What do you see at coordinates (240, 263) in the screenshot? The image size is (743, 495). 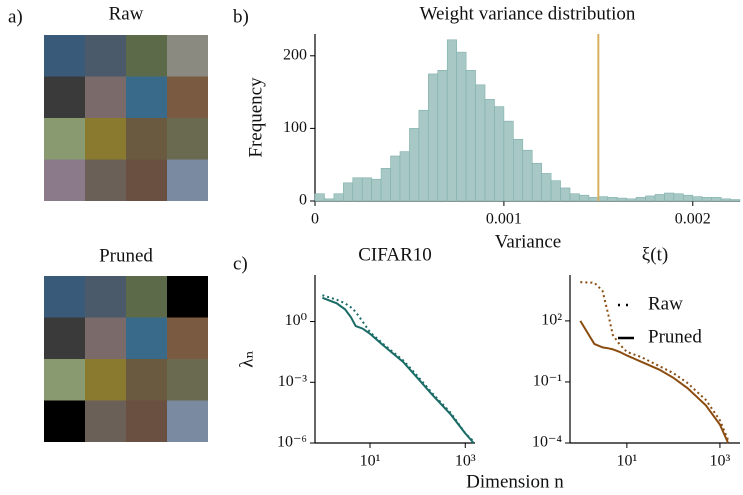 I see `panel-label: c)` at bounding box center [240, 263].